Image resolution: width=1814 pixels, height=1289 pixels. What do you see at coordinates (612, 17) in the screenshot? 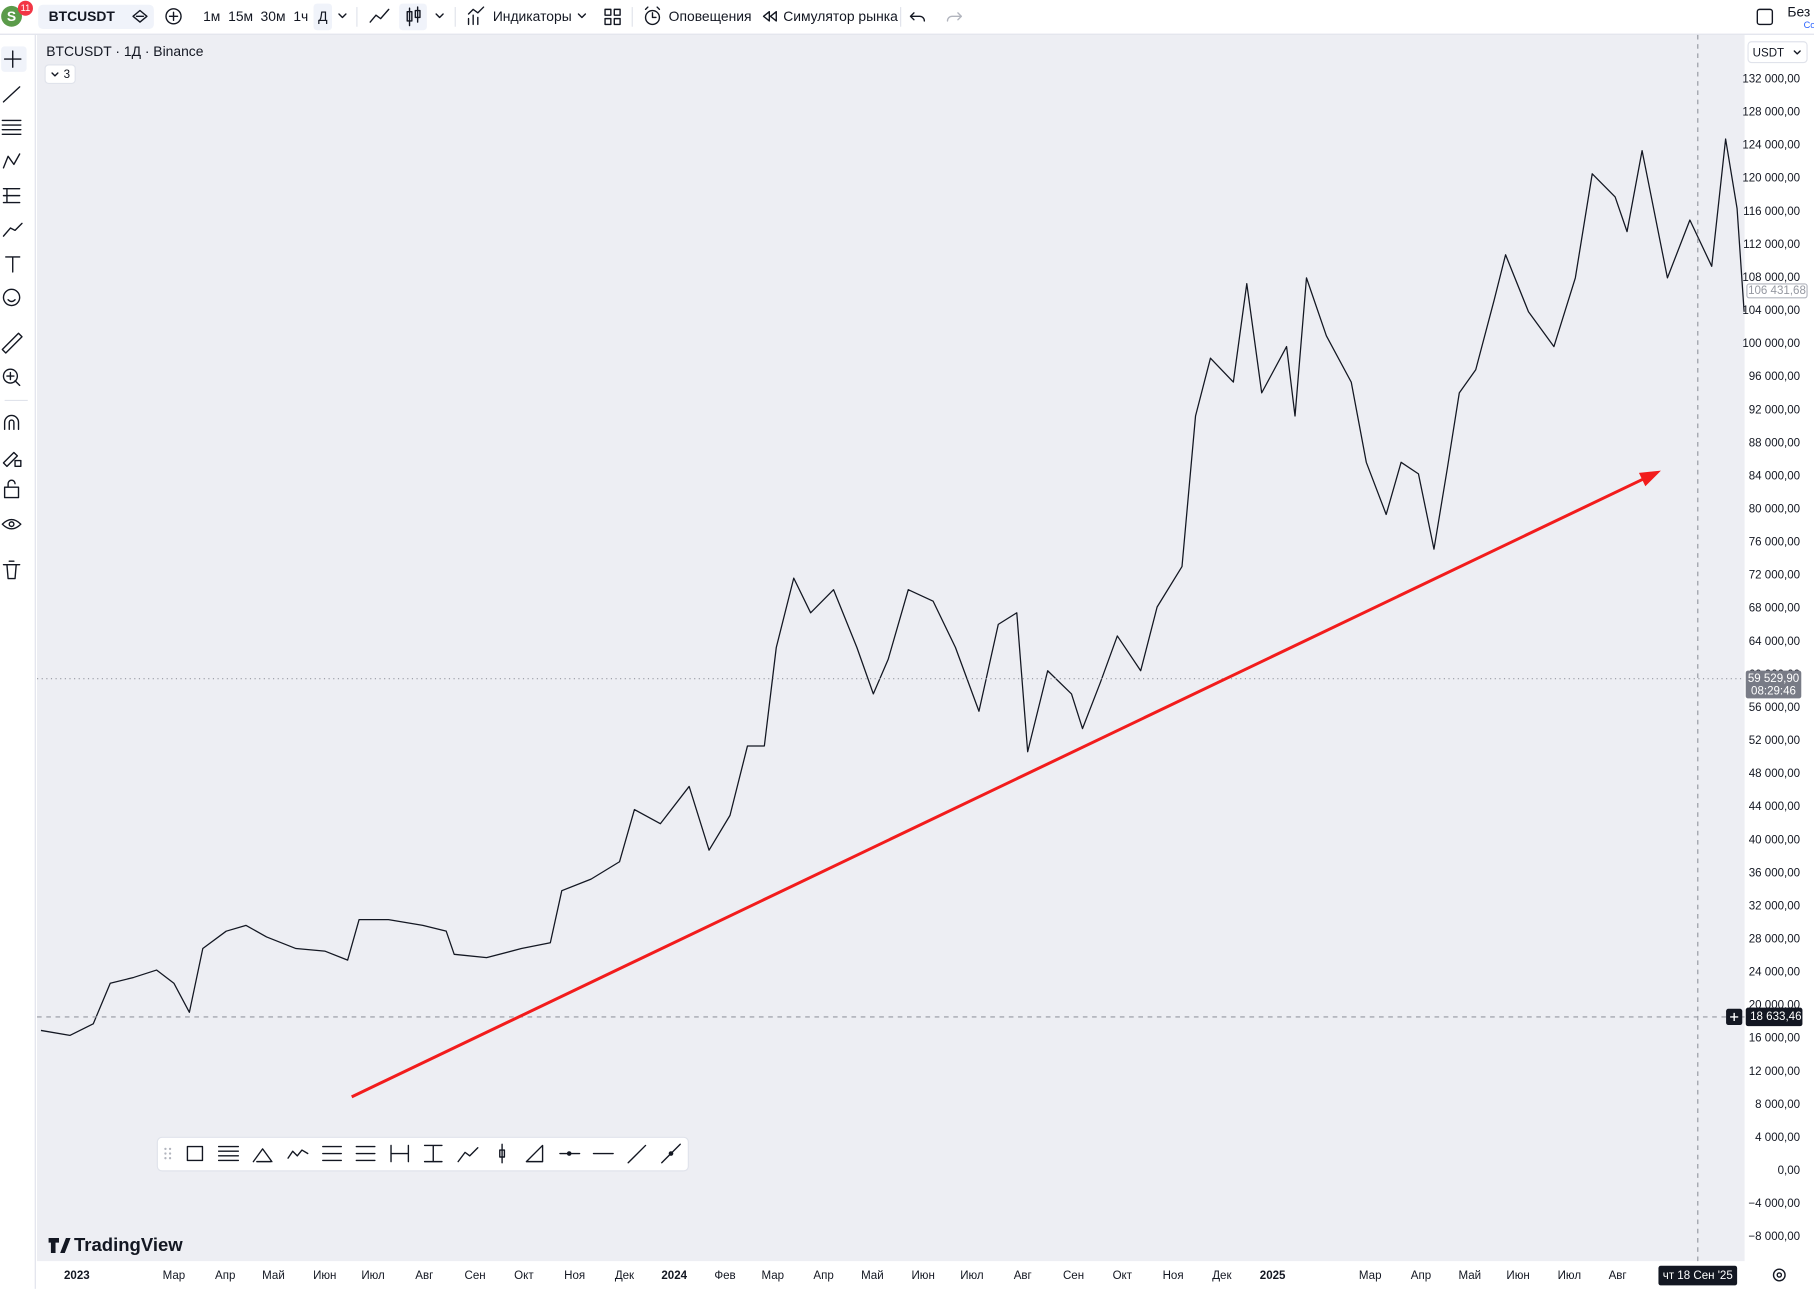
I see `layouts-button` at bounding box center [612, 17].